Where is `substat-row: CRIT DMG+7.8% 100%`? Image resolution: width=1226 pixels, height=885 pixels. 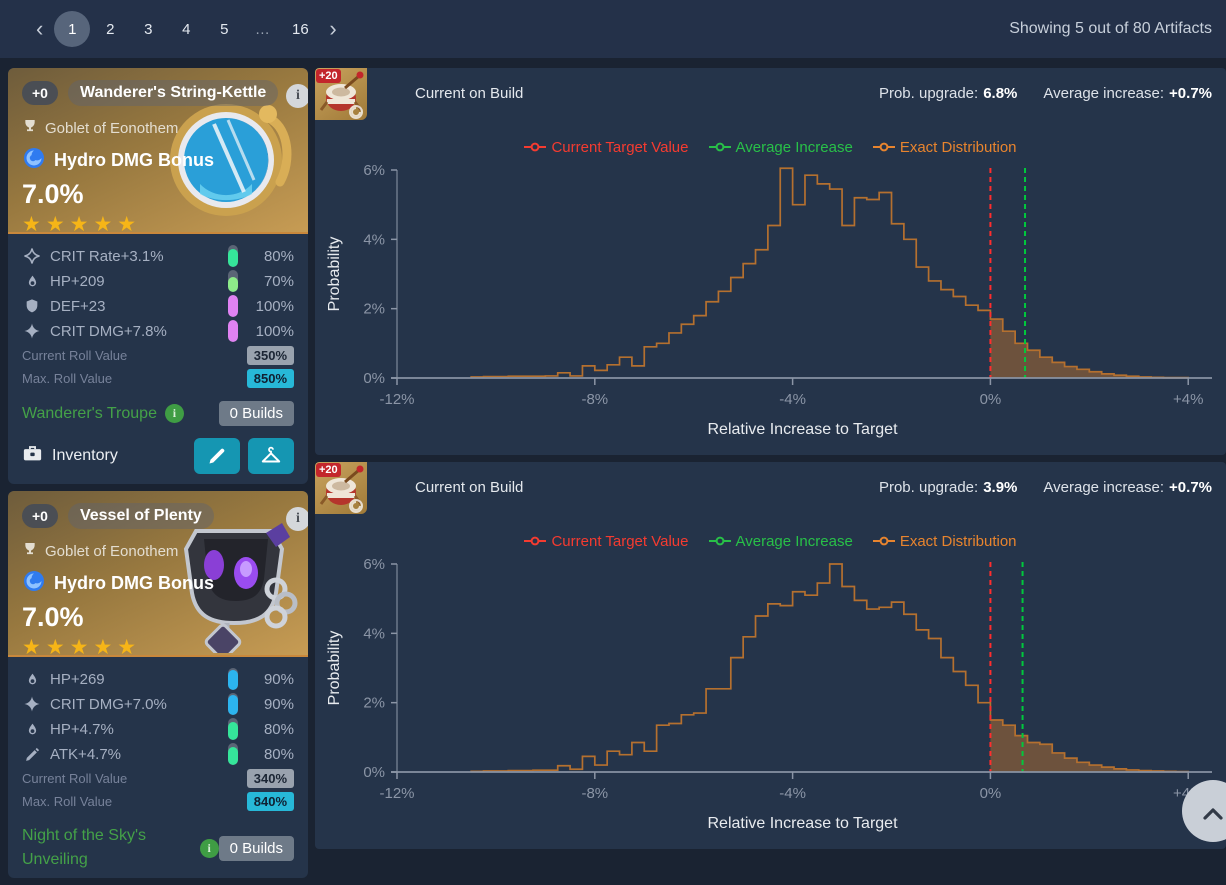 substat-row: CRIT DMG+7.8% 100% is located at coordinates (158, 331).